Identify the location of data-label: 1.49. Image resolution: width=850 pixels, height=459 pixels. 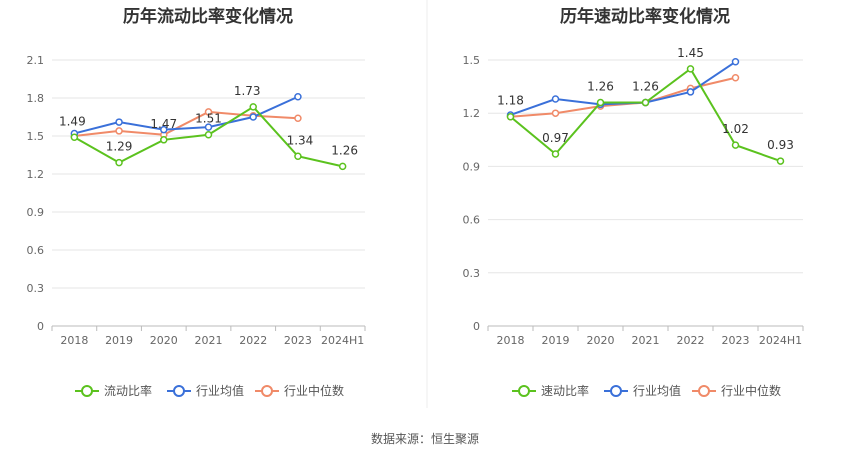
(72, 121).